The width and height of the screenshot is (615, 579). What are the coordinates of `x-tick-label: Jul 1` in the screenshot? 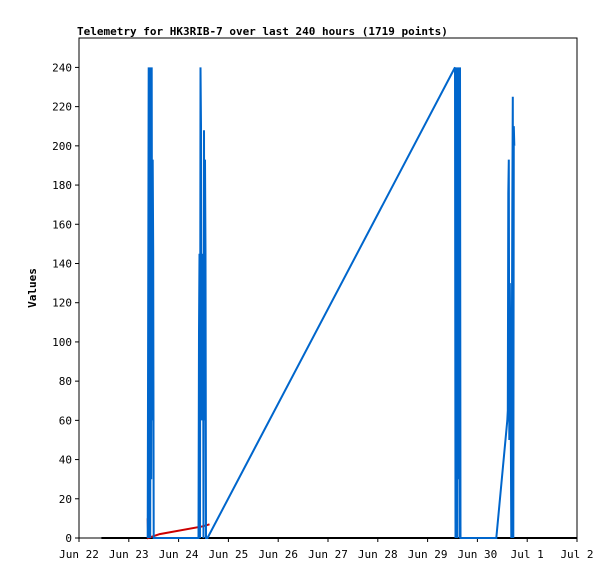 It's located at (527, 554).